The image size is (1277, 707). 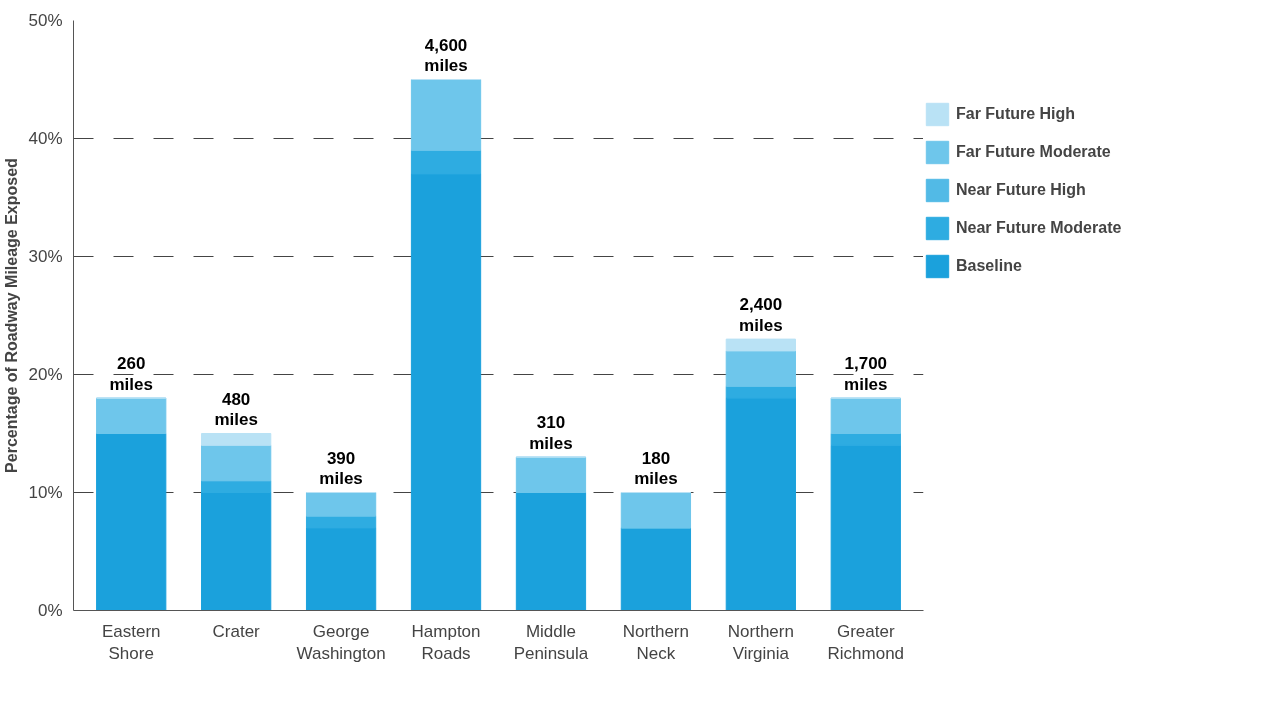 I want to click on x-tick-label: Hampton Roads, so click(x=446, y=642).